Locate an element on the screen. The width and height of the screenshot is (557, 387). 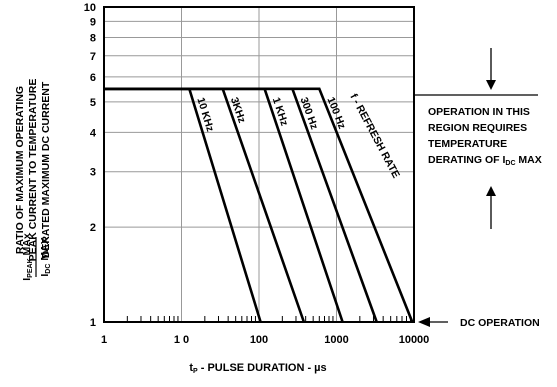
x-axis-label: tP - PULSE DURATION - µs is located at coordinates (257, 368).